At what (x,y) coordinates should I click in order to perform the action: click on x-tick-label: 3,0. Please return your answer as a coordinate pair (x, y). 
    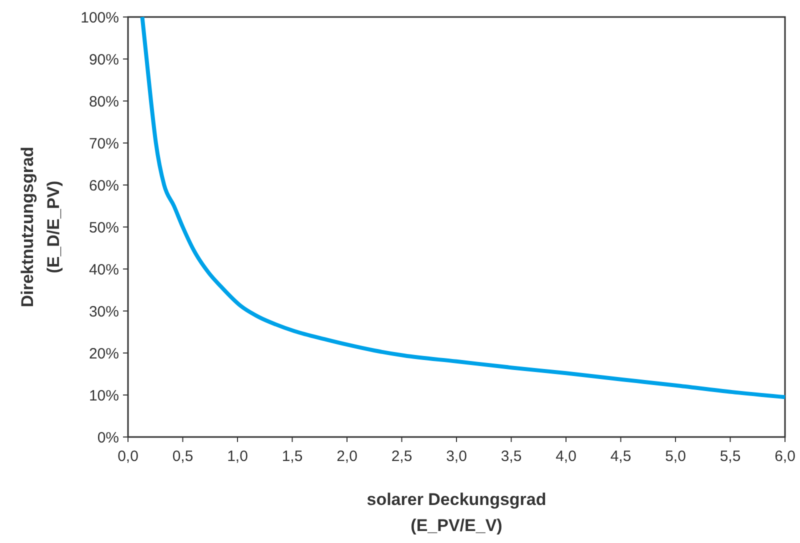
    Looking at the image, I should click on (456, 456).